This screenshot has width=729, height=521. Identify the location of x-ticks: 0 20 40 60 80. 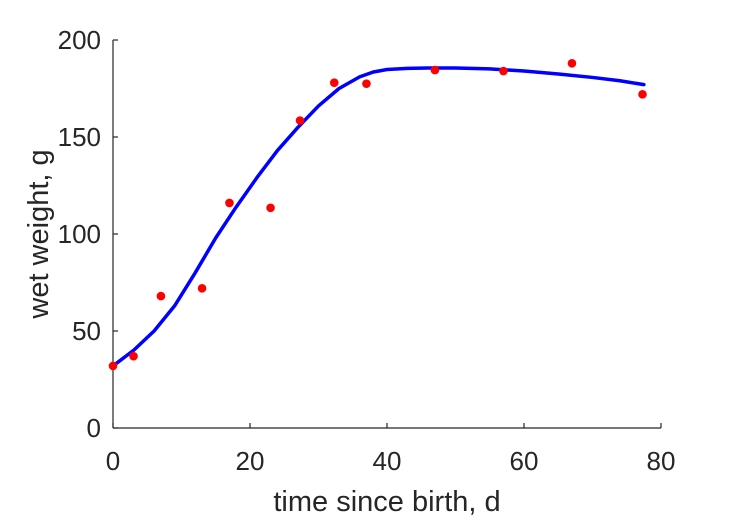
(391, 449).